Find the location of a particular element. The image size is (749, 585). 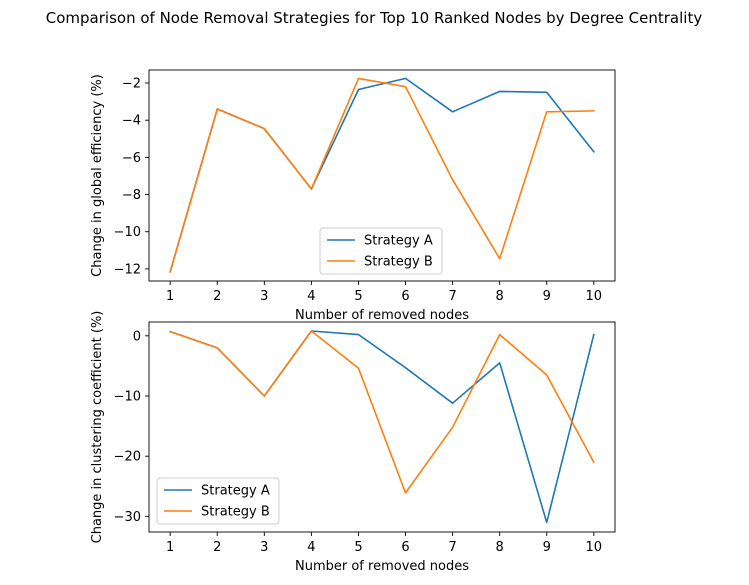

y-tick-label: −12 is located at coordinates (127, 269).